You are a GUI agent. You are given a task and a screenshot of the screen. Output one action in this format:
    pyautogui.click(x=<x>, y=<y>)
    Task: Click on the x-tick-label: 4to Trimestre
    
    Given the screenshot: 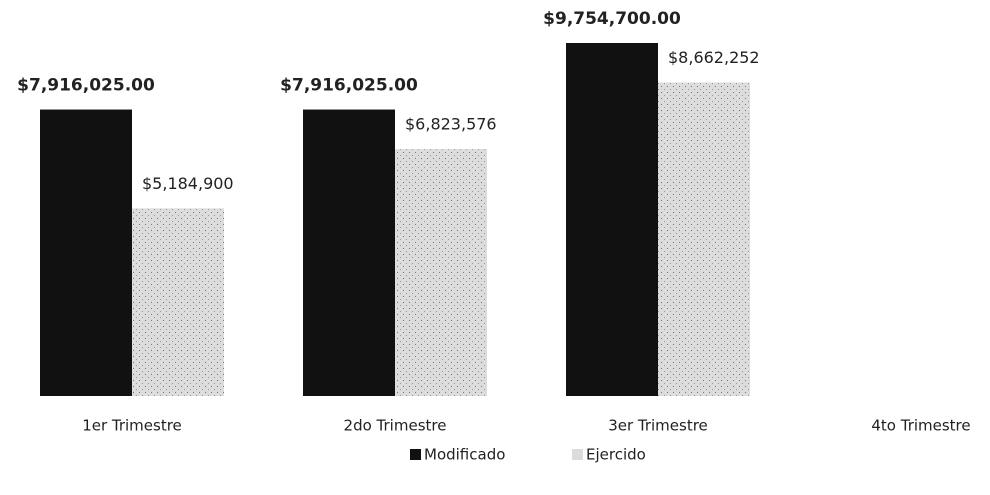 What is the action you would take?
    pyautogui.click(x=920, y=426)
    